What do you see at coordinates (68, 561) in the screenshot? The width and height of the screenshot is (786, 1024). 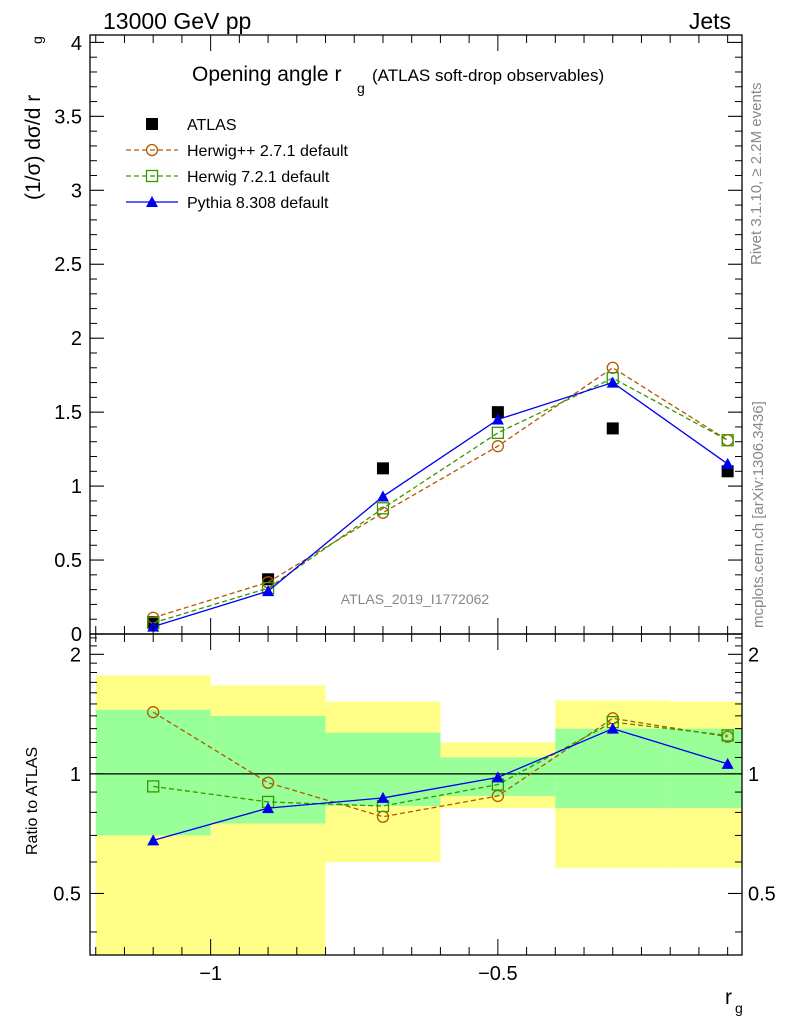 I see `y-tick-label: 0.5` at bounding box center [68, 561].